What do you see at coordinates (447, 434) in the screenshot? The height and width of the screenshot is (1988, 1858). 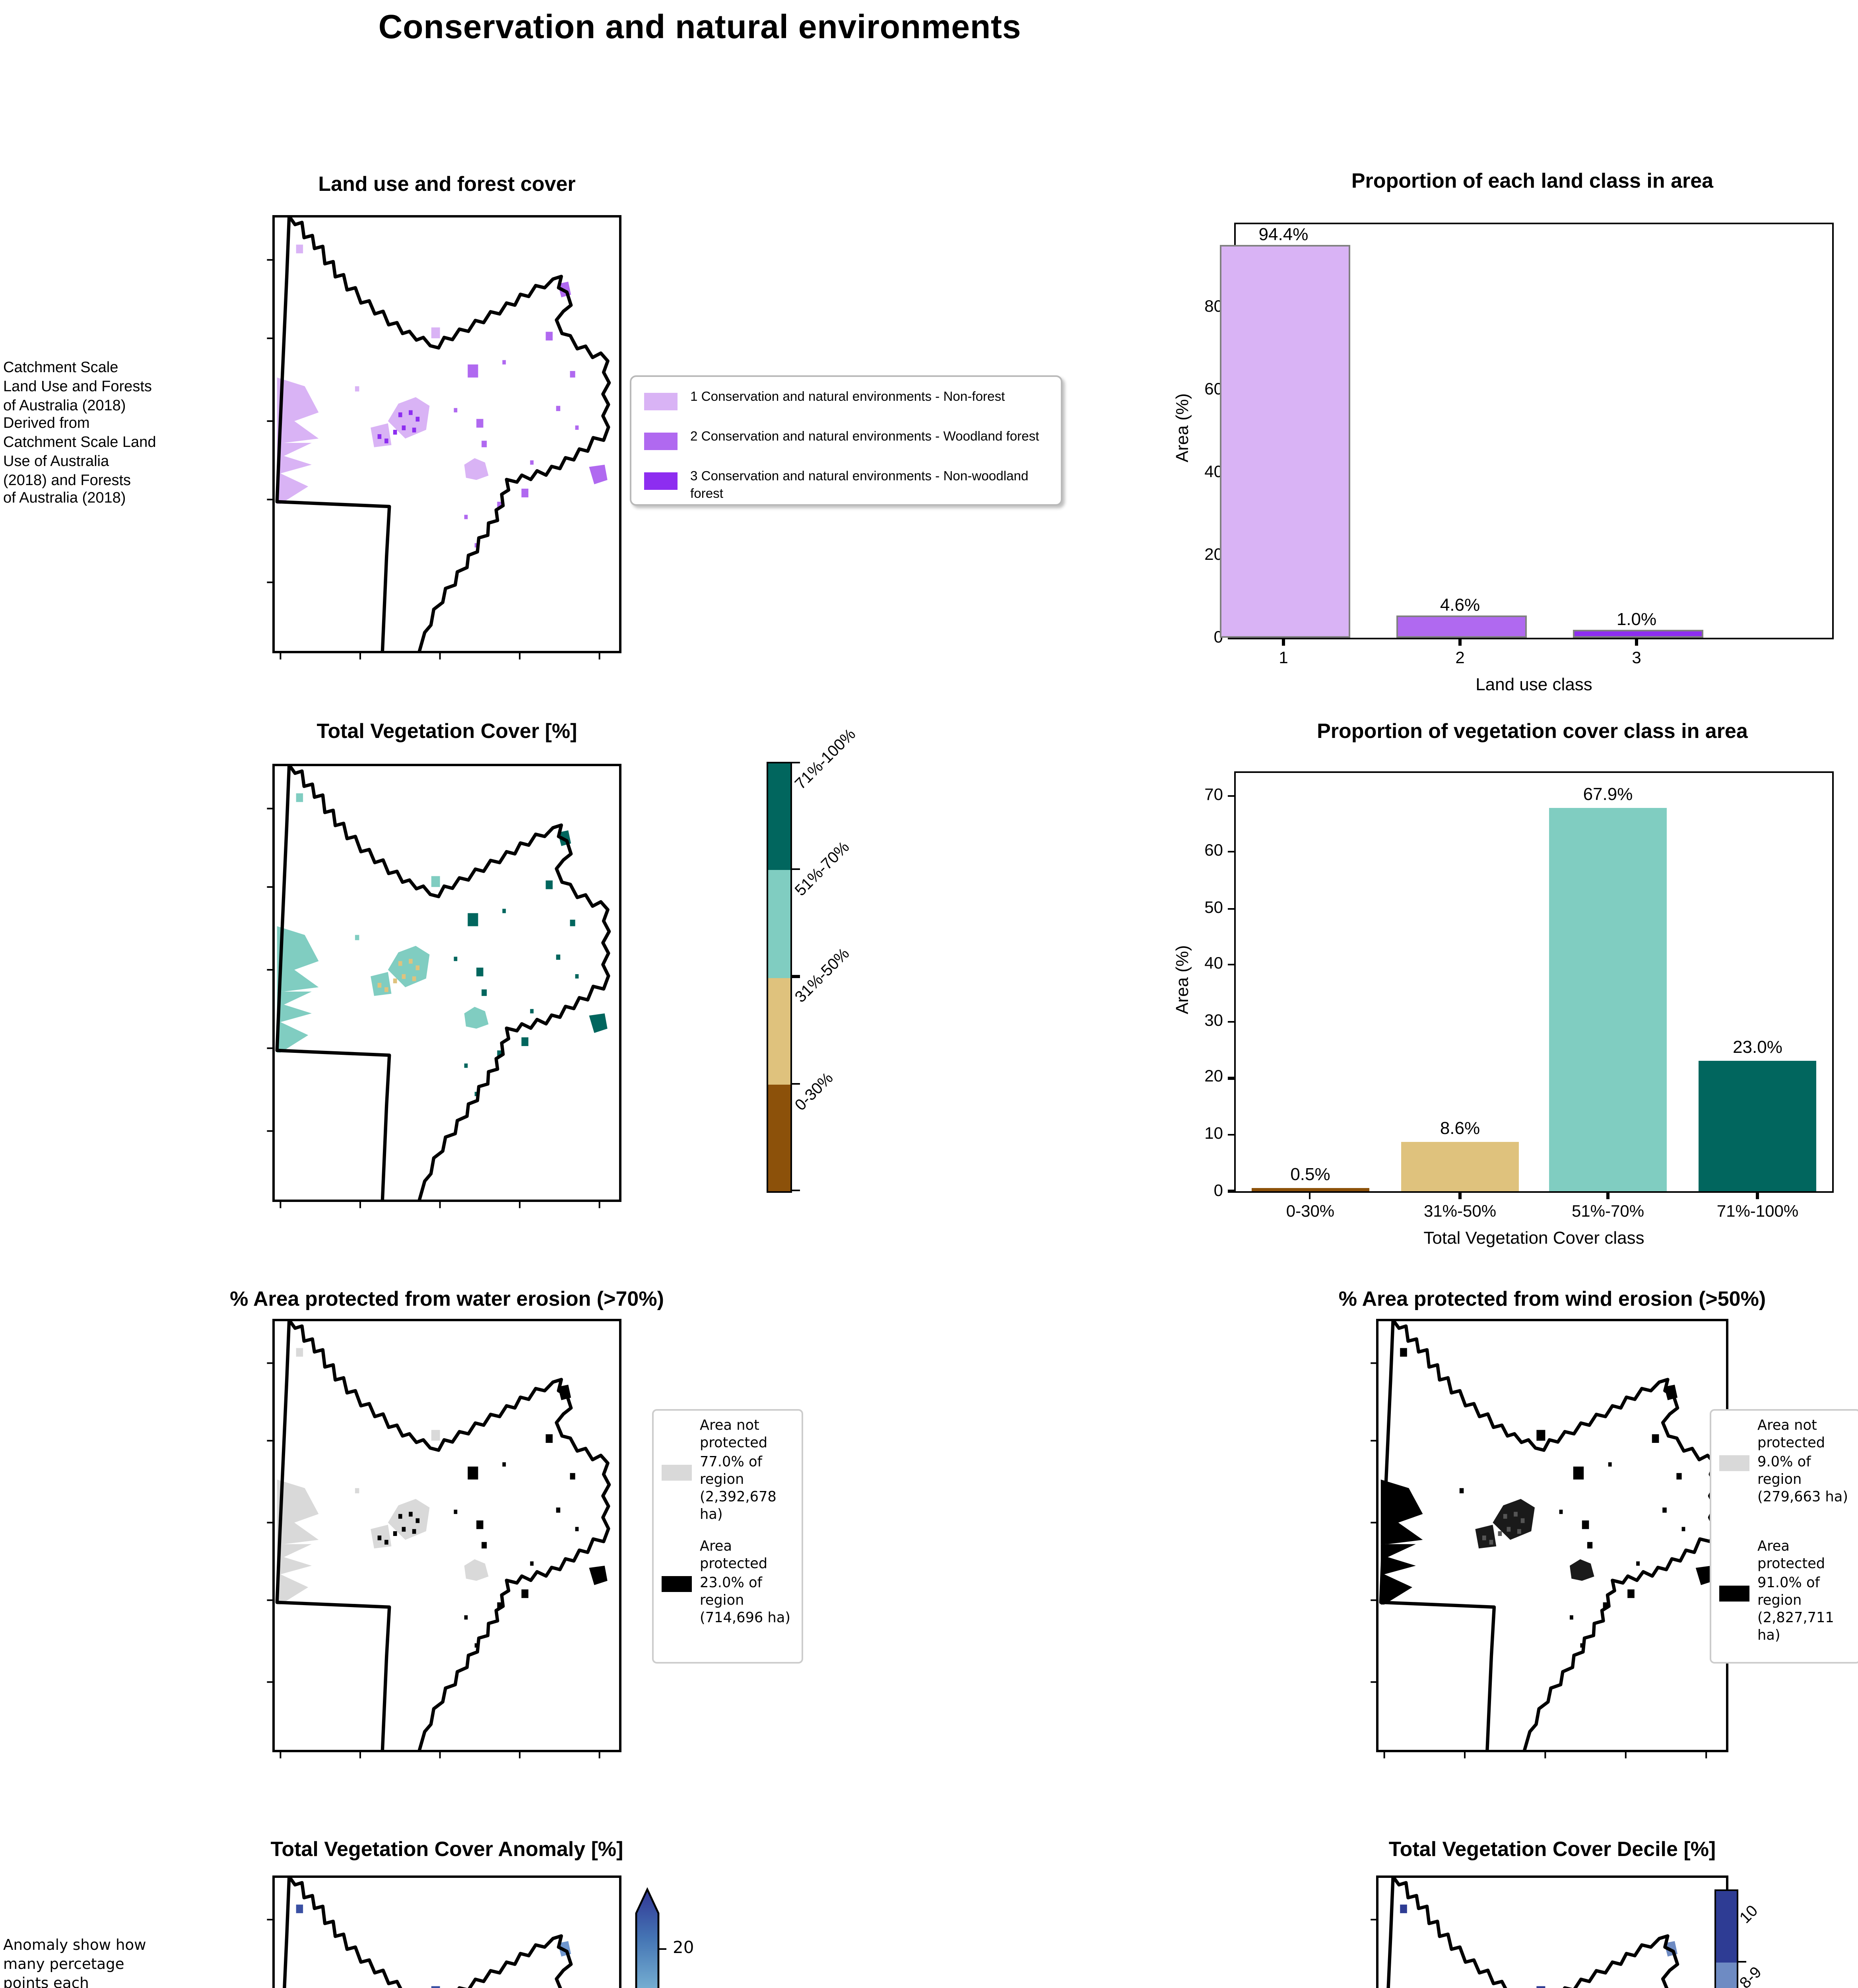 I see `land-use-map` at bounding box center [447, 434].